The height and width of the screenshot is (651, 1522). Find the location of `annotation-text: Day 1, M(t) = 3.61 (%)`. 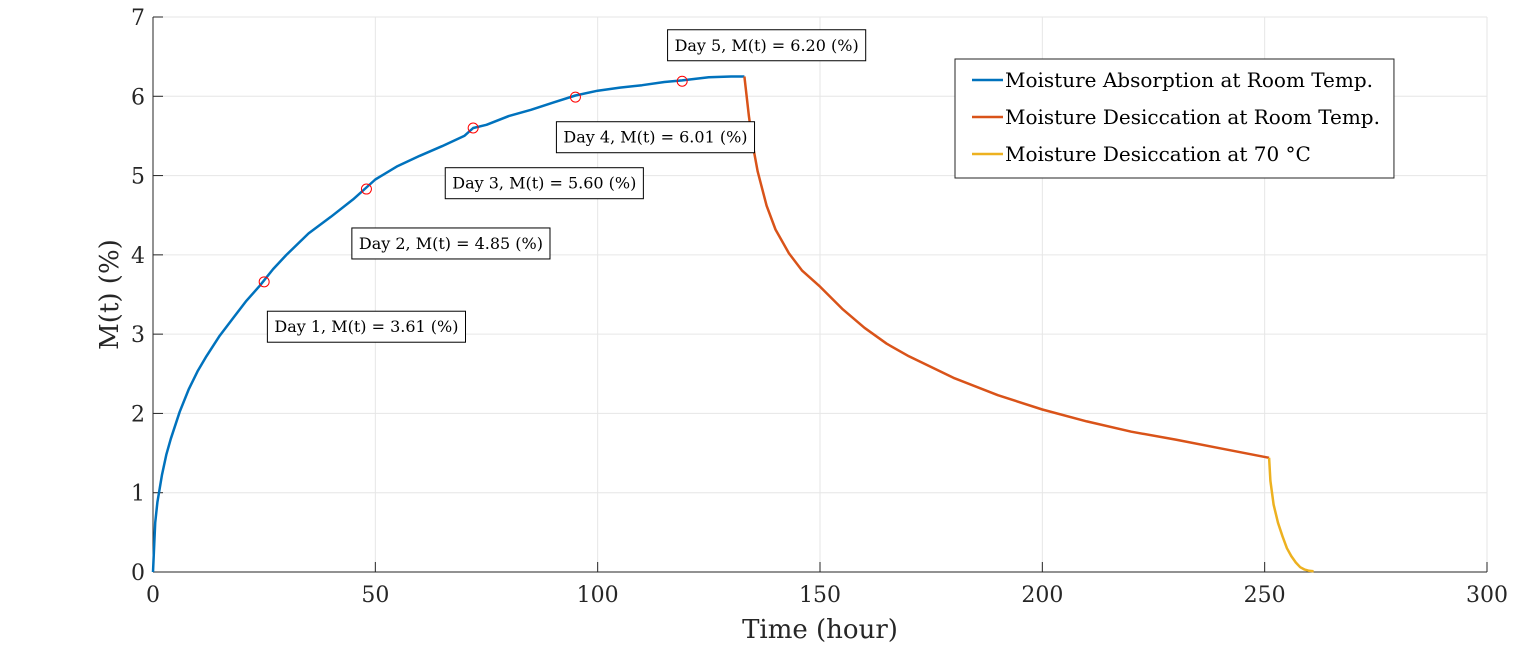

annotation-text: Day 1, M(t) = 3.61 (%) is located at coordinates (366, 326).